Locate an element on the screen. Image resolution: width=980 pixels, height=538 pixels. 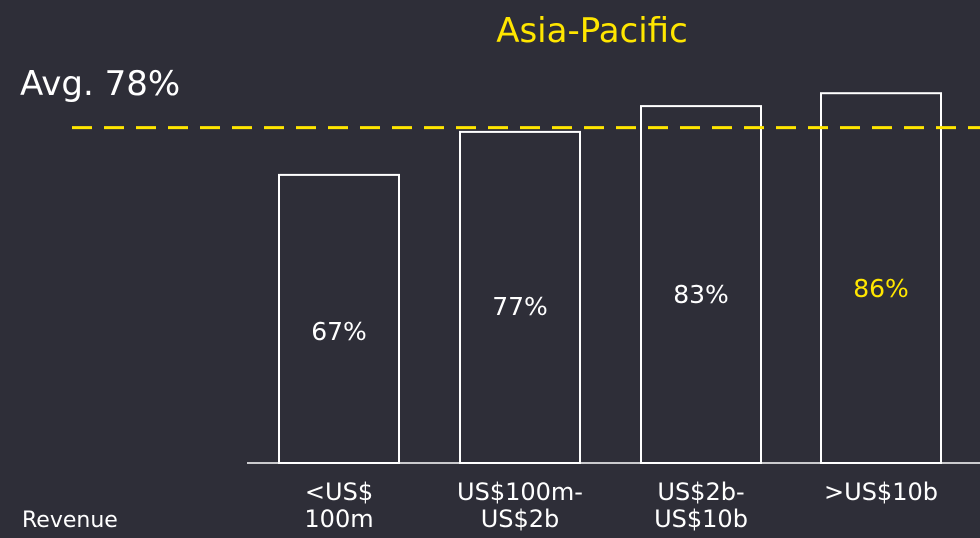
category-label-1-line-1: <US$ is located at coordinates (339, 492).